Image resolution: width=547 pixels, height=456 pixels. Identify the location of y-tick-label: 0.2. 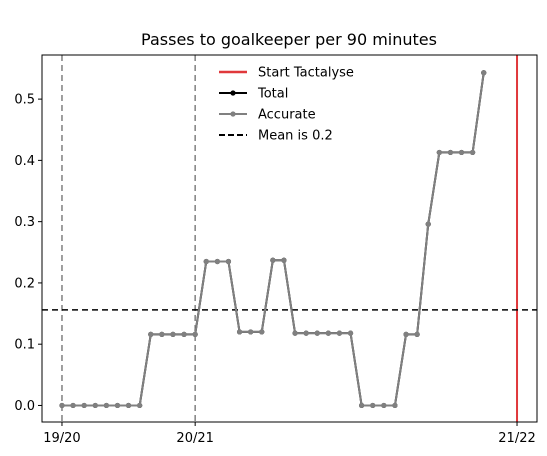
(24, 283).